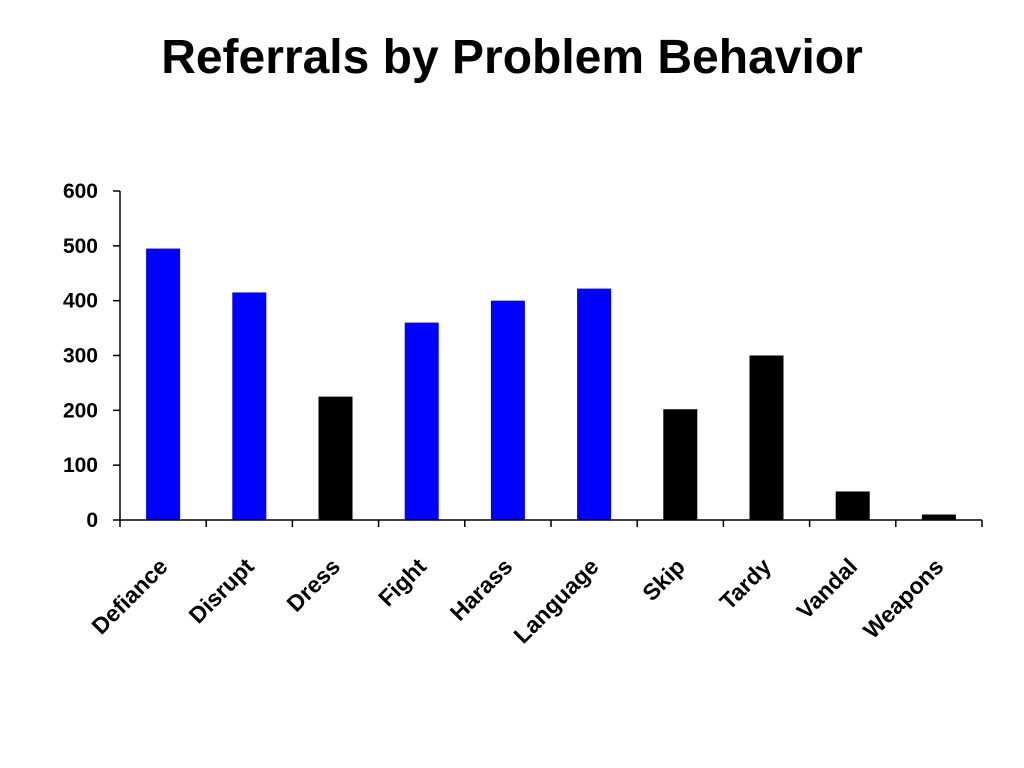  What do you see at coordinates (938, 517) in the screenshot?
I see `bar-weapons` at bounding box center [938, 517].